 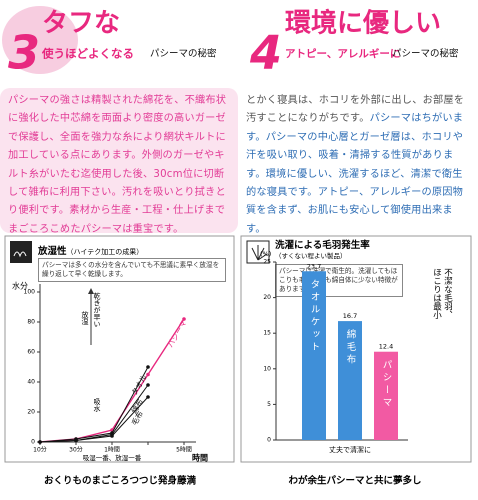 I want to click on section-title: 環境に優しい, so click(x=363, y=23).